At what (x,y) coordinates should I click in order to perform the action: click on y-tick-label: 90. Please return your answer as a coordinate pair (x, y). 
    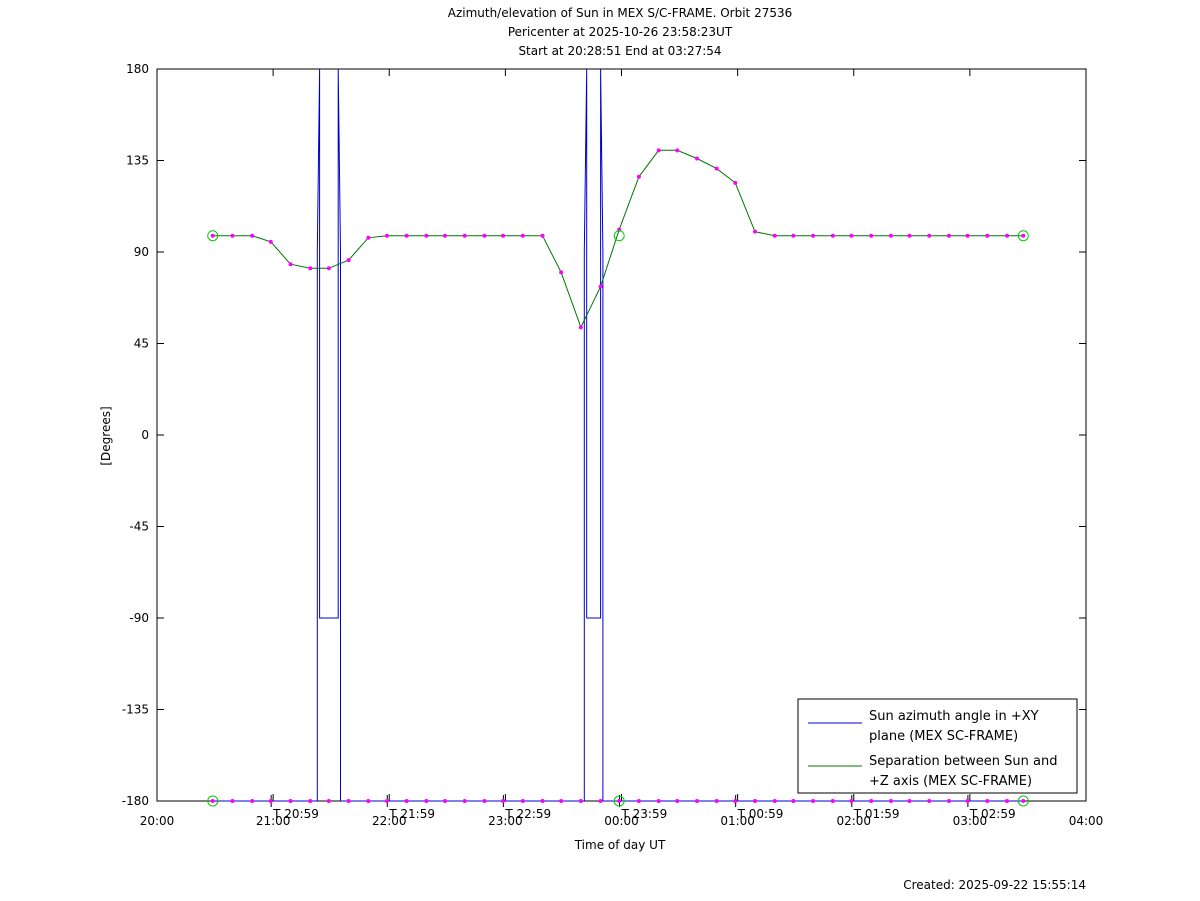
    Looking at the image, I should click on (141, 252).